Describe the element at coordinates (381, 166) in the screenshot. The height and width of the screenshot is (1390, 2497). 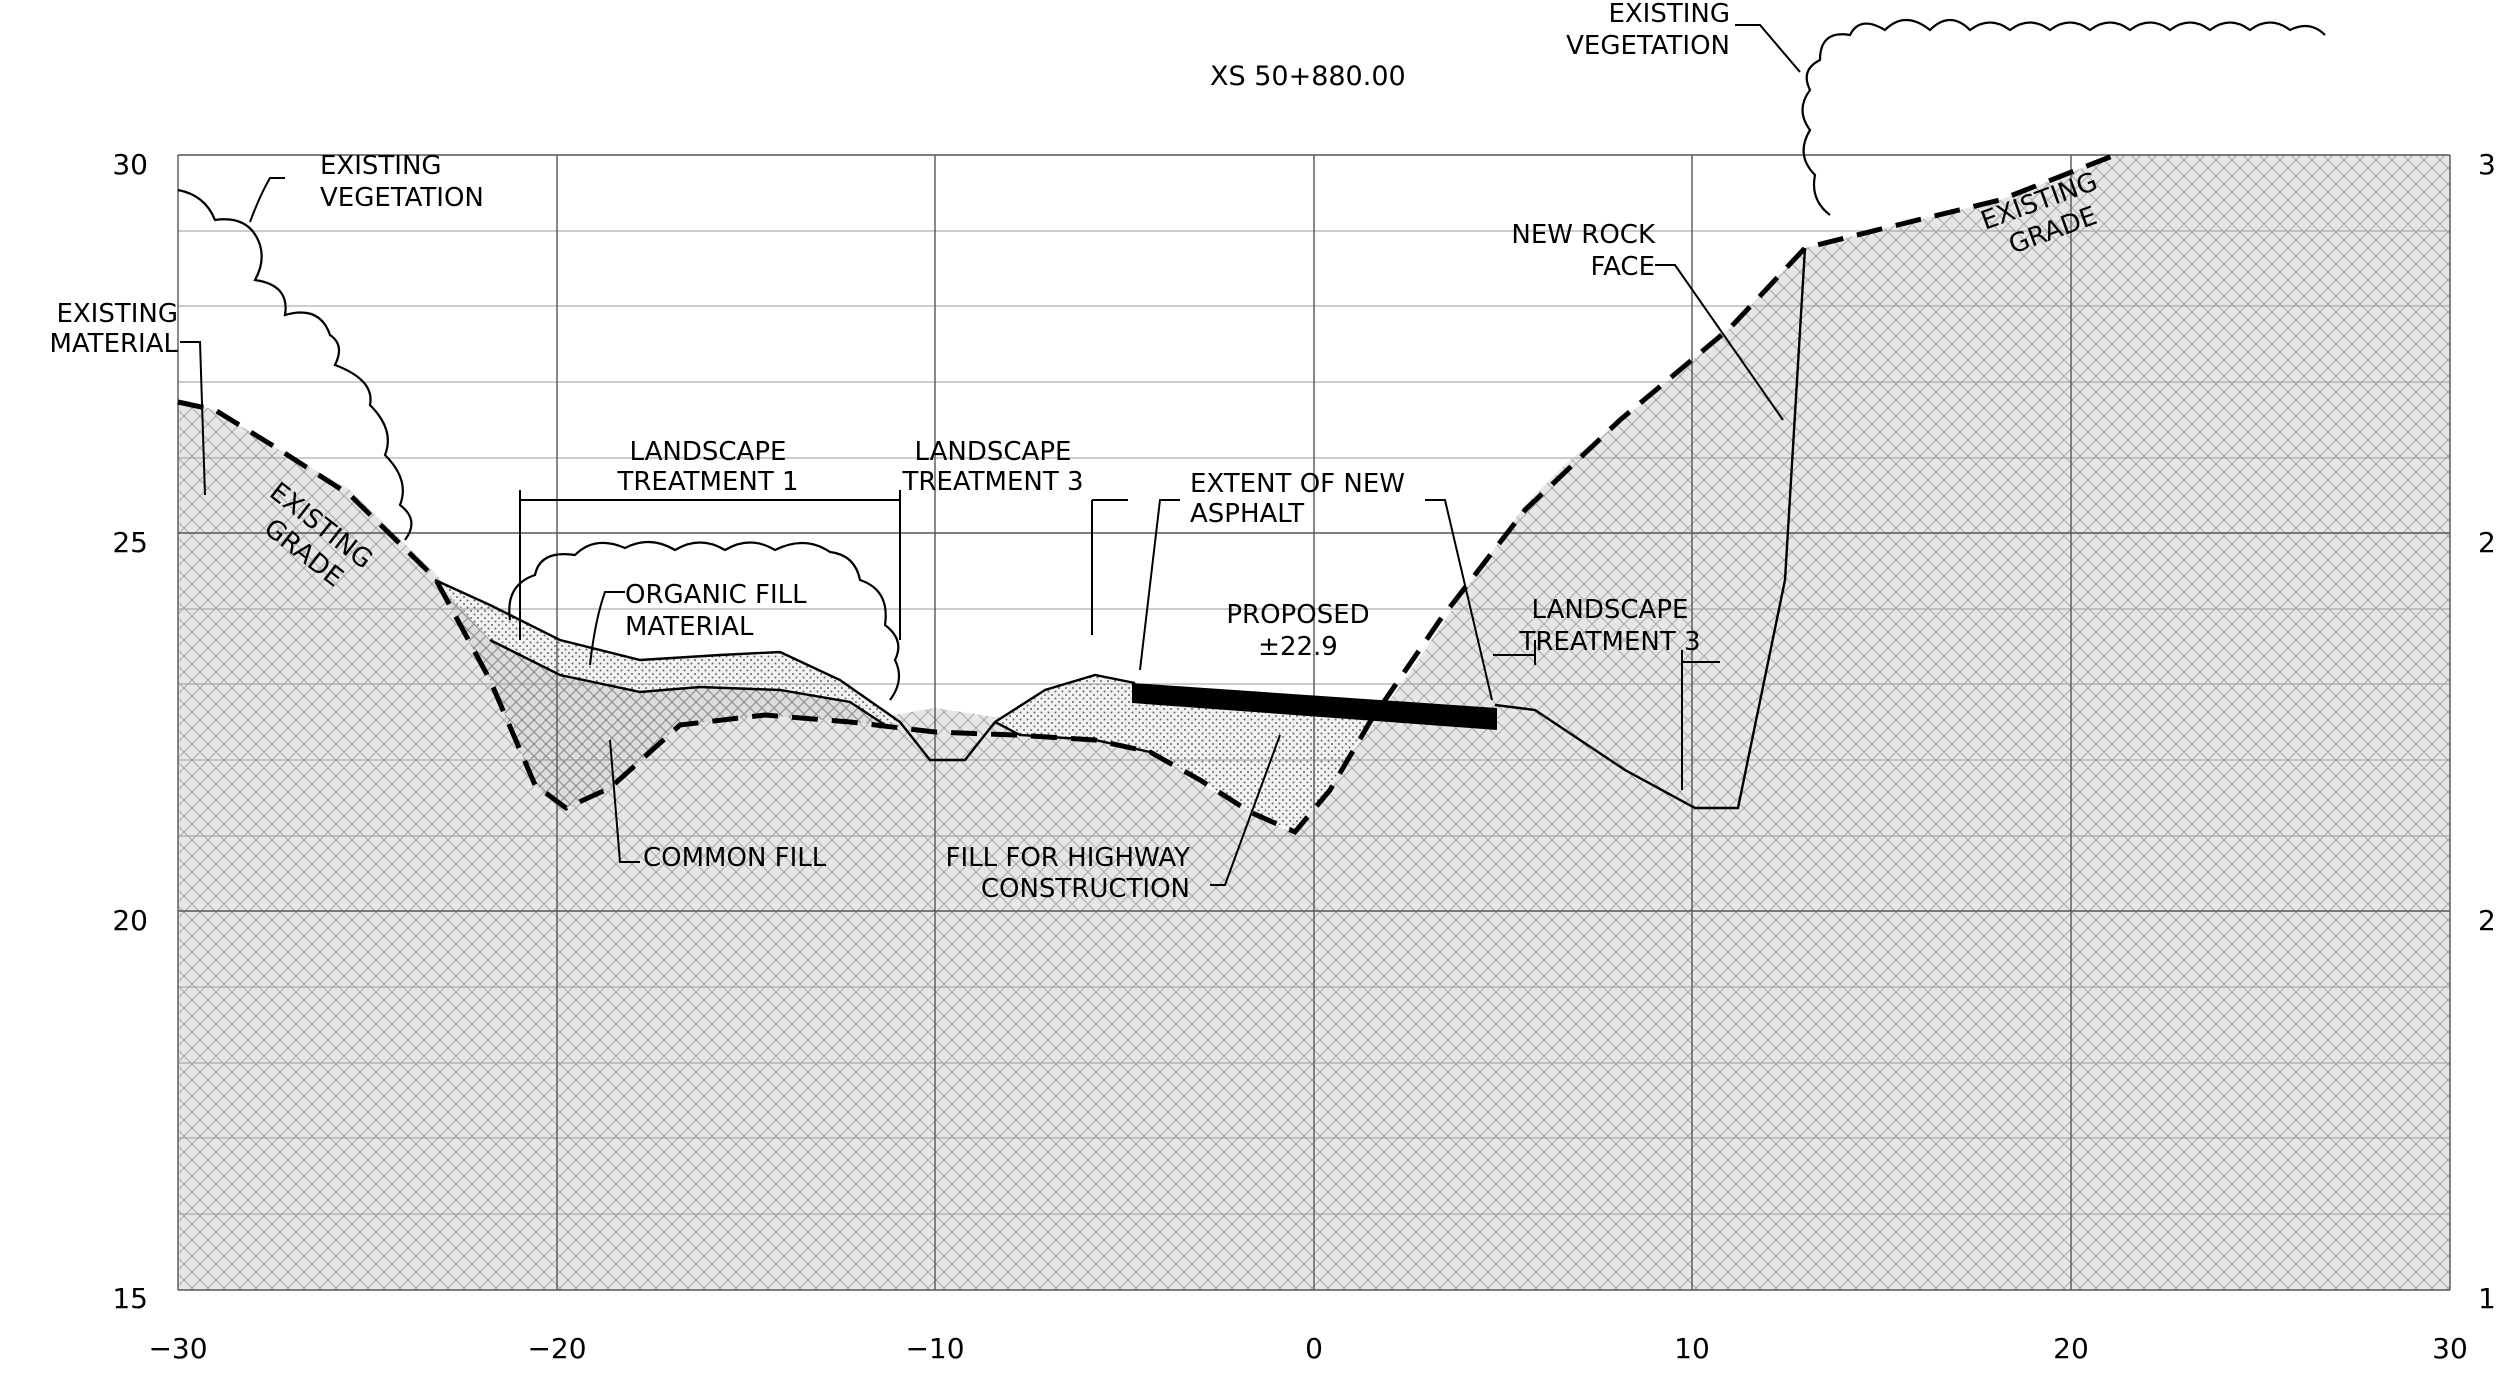
I see `existing-vegetation-left-label: EXISTING` at that location.